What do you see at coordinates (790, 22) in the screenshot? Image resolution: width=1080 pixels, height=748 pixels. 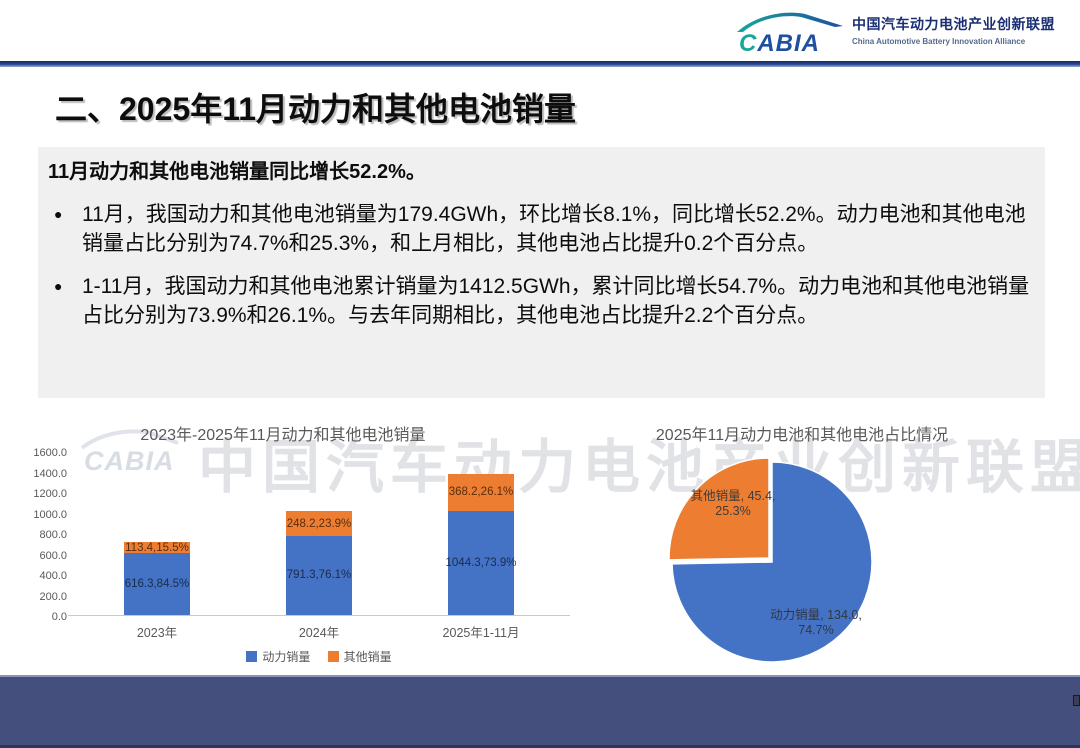 I see `cabia-swoosh-icon` at bounding box center [790, 22].